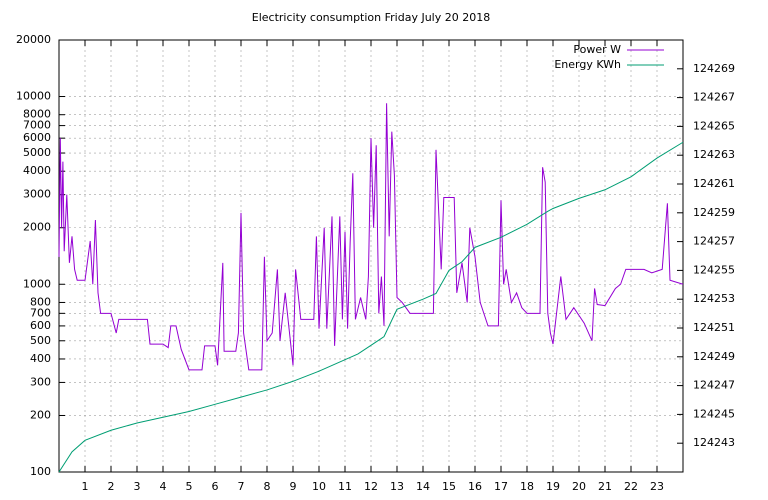 Image resolution: width=768 pixels, height=500 pixels. What do you see at coordinates (657, 486) in the screenshot?
I see `x-tick-label: 23` at bounding box center [657, 486].